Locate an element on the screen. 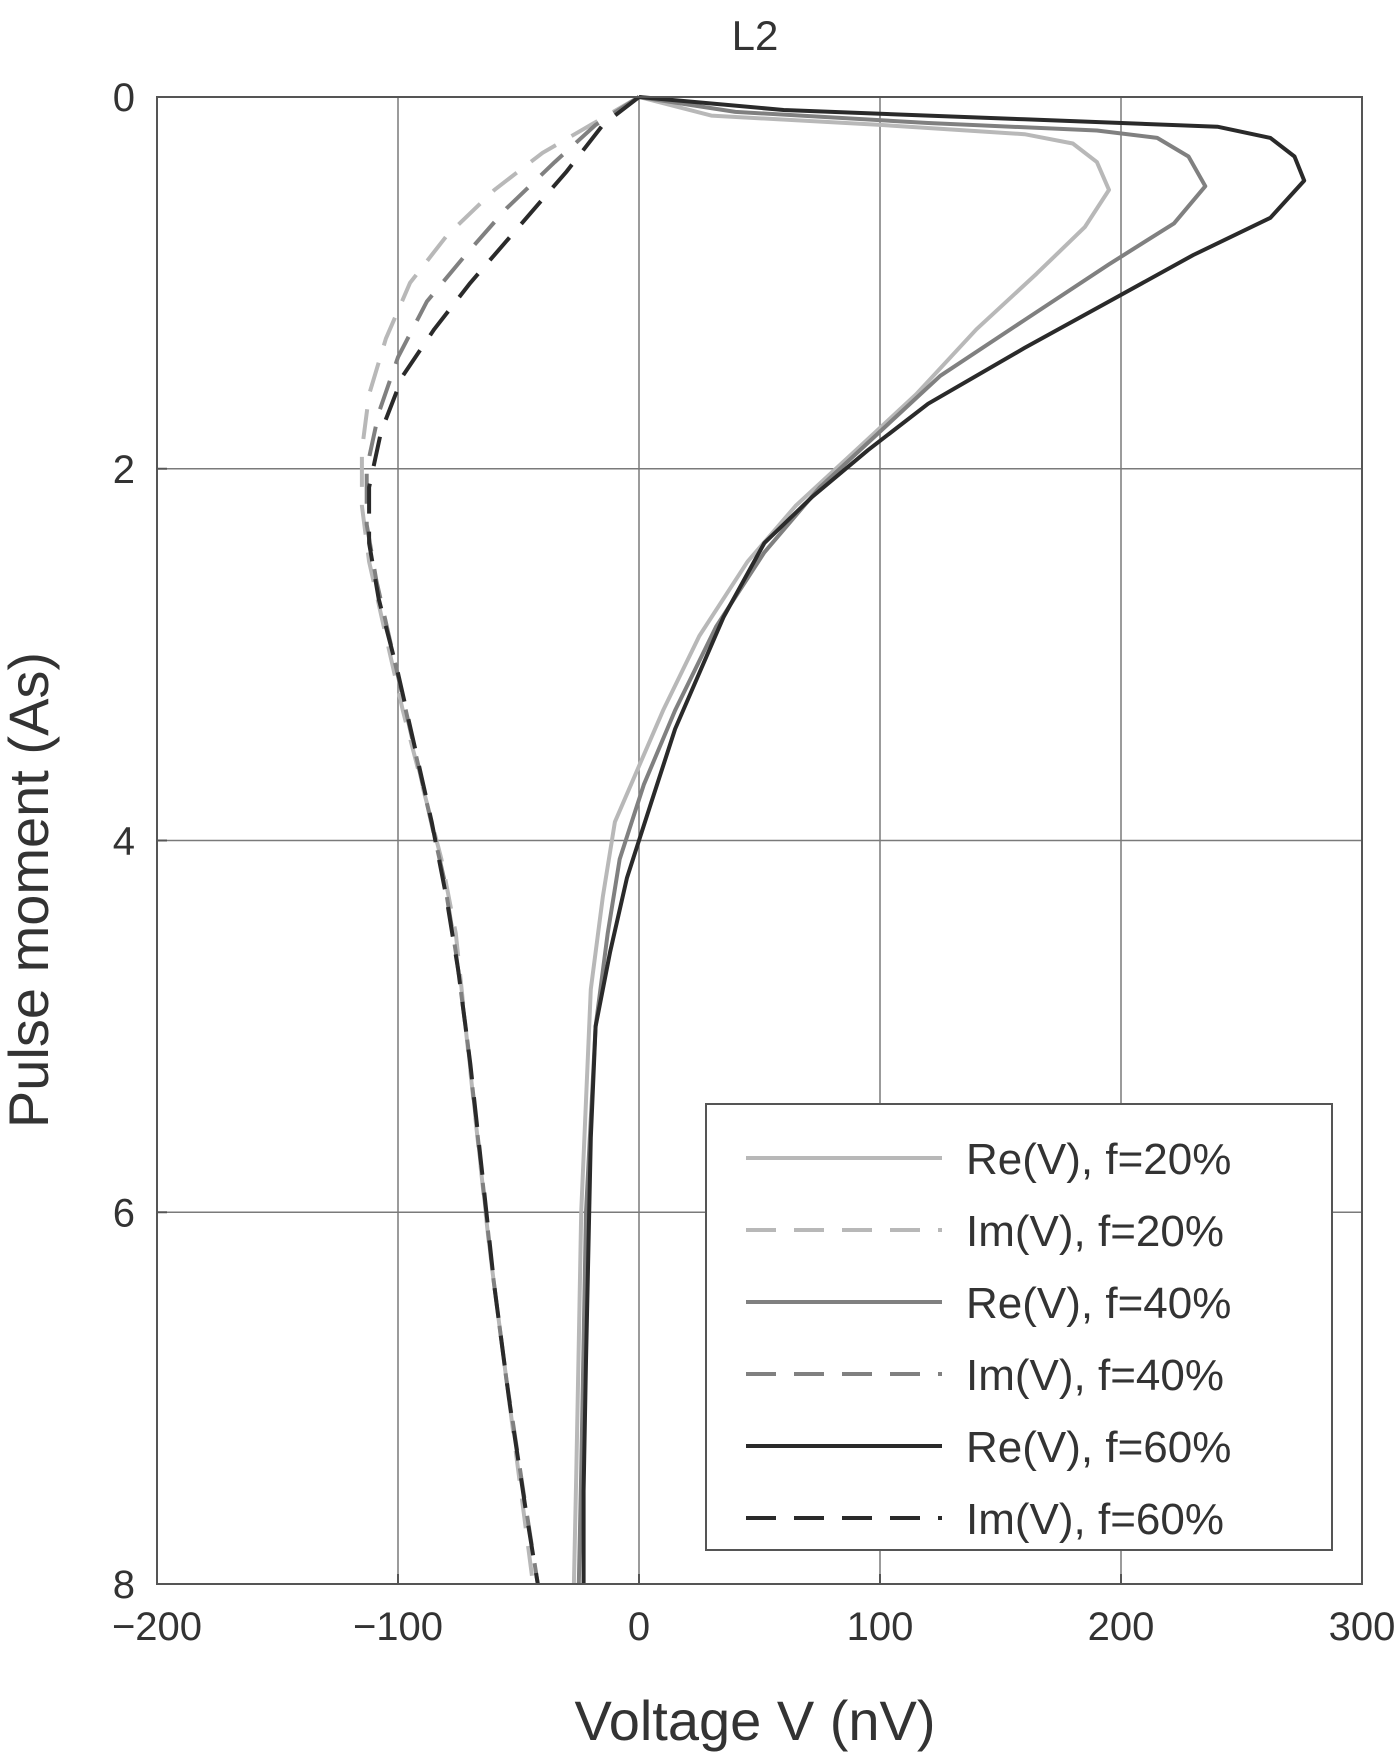 The width and height of the screenshot is (1400, 1762). legend-label: Re(V), f=40% is located at coordinates (1098, 1303).